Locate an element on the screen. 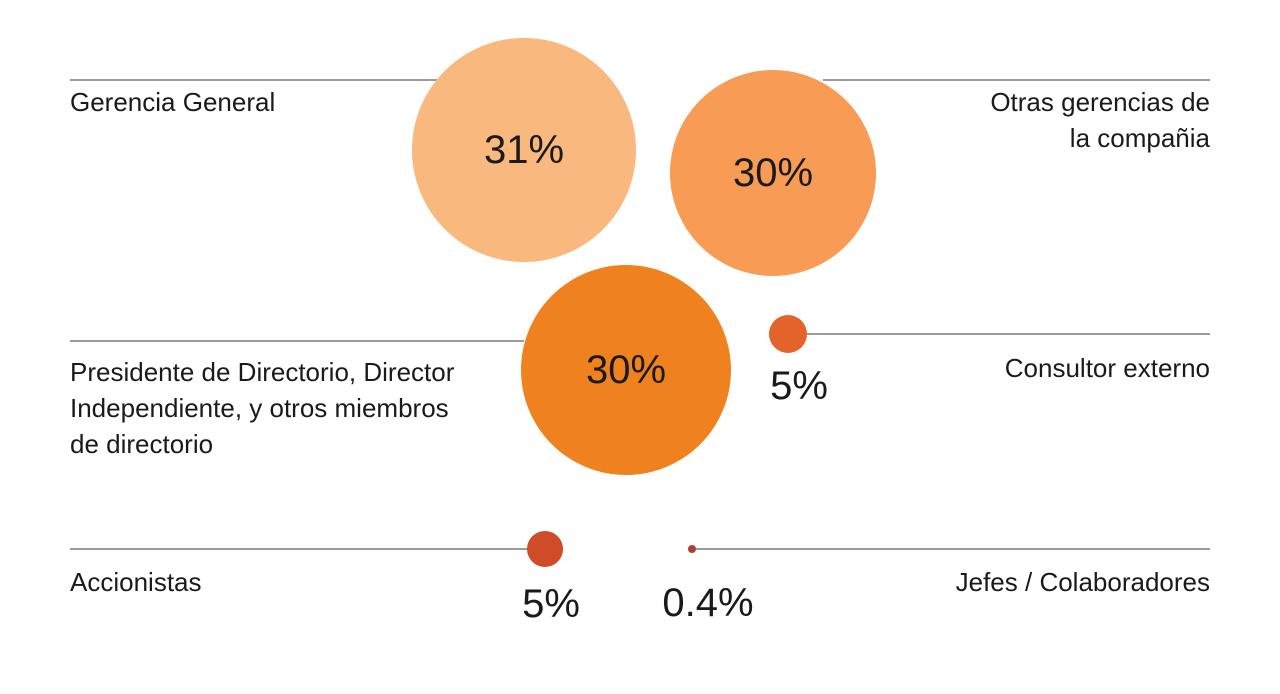 This screenshot has width=1280, height=694. category-label-accionistas: Accionistas is located at coordinates (136, 582).